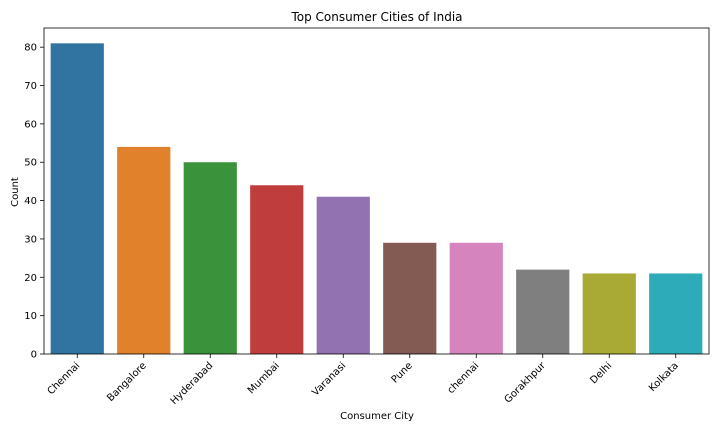  What do you see at coordinates (34, 355) in the screenshot?
I see `y-tick-label: 0` at bounding box center [34, 355].